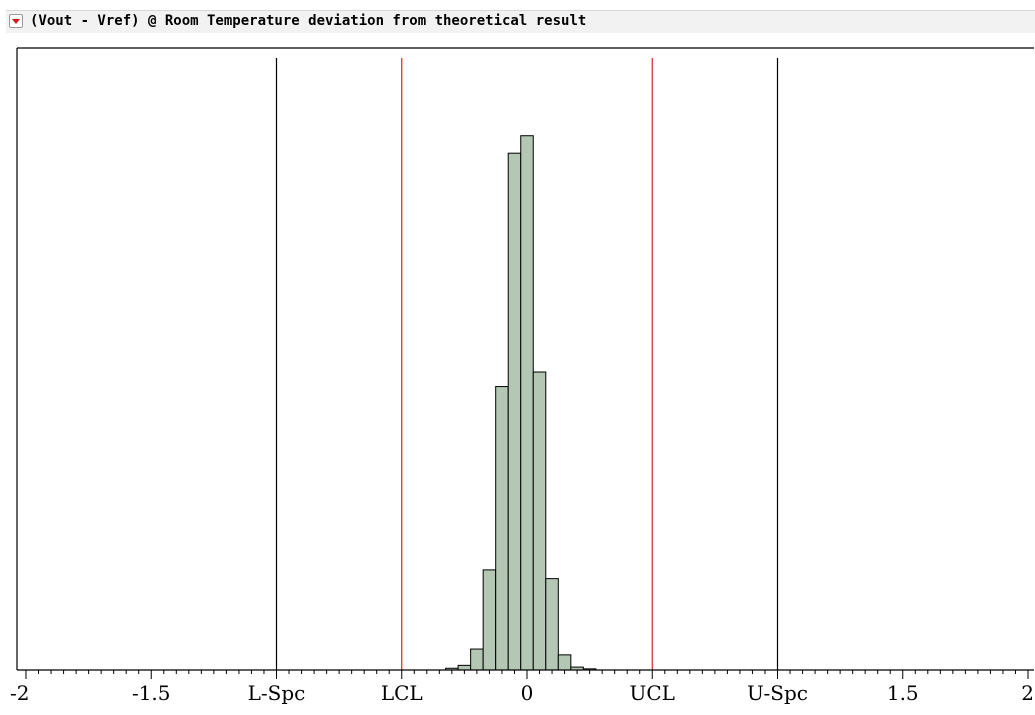 The height and width of the screenshot is (715, 1035). Describe the element at coordinates (525, 674) in the screenshot. I see `x-axis` at that location.